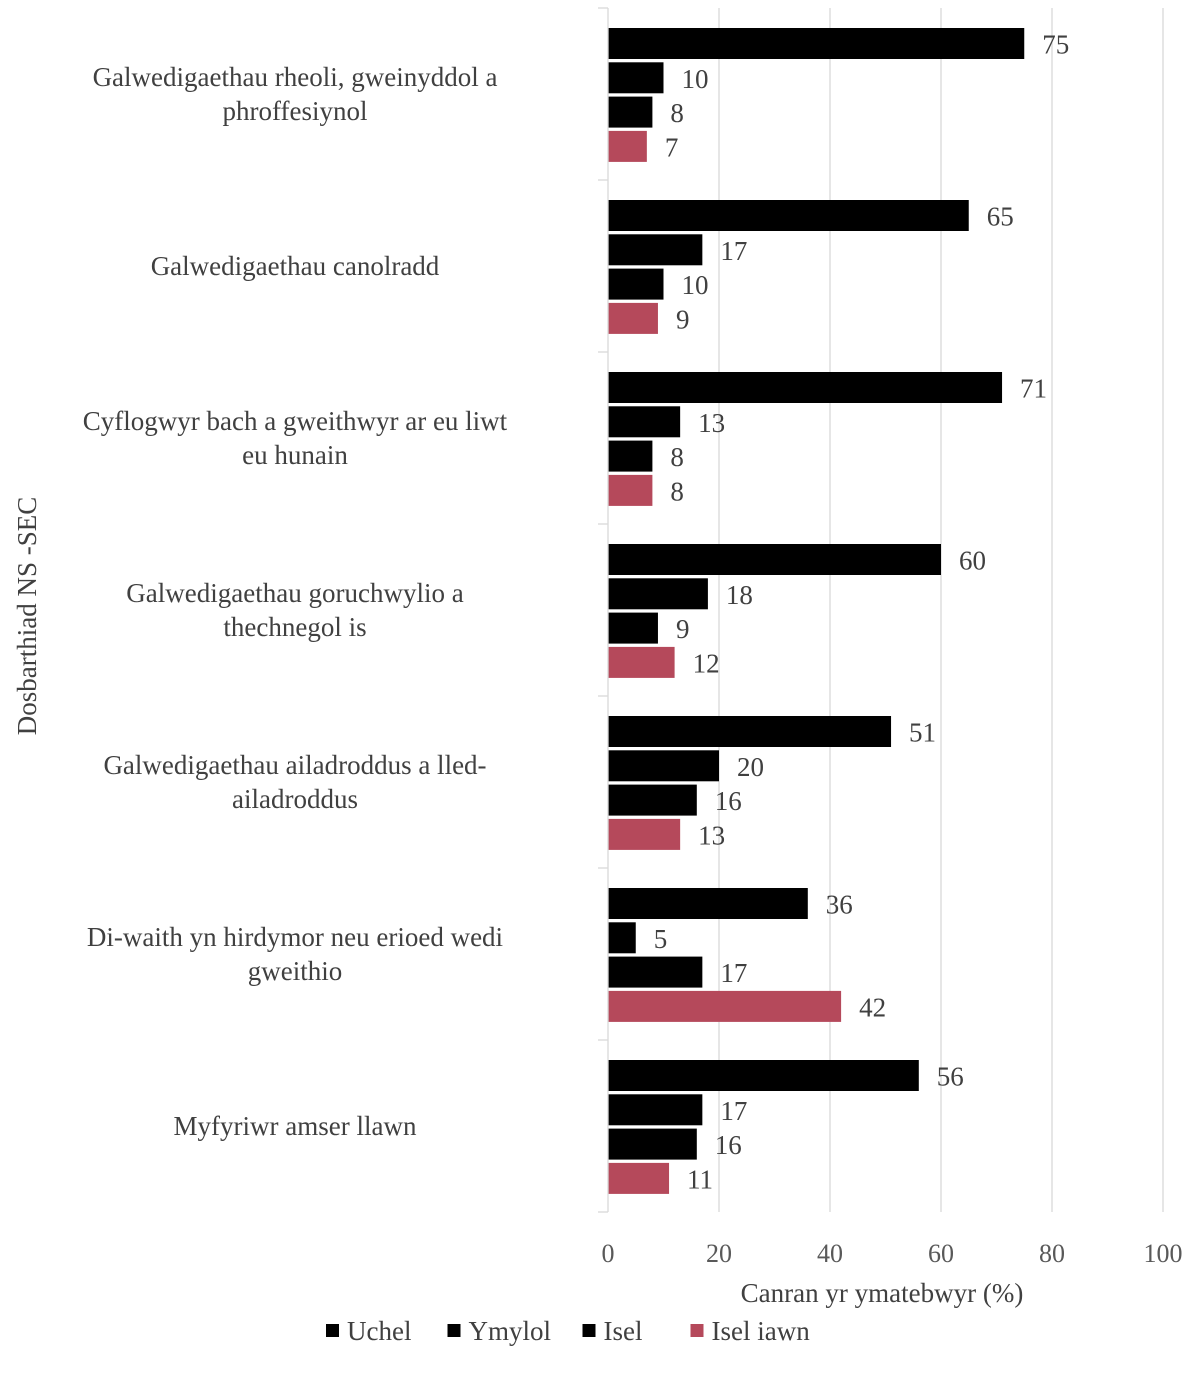 This screenshot has width=1192, height=1387. Describe the element at coordinates (623, 1331) in the screenshot. I see `legend-label: Isel` at that location.